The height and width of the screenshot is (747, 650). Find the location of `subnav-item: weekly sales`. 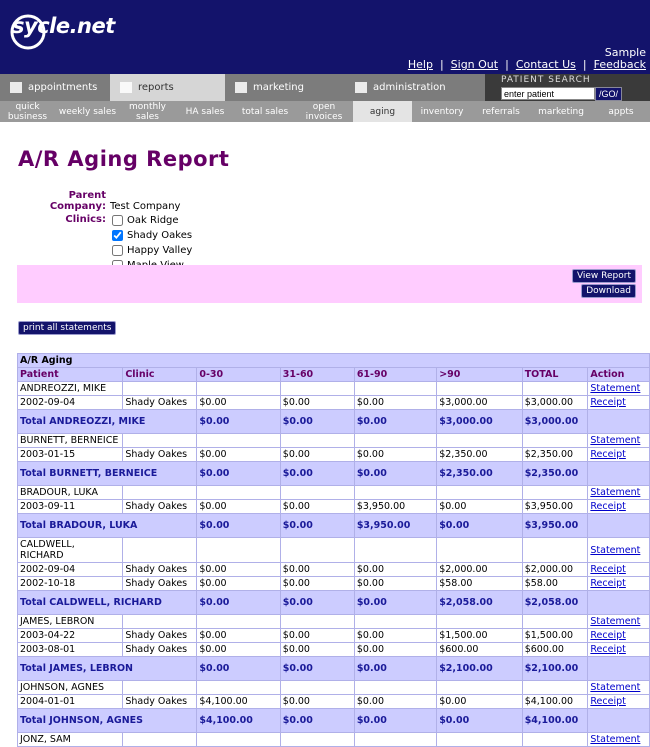

subnav-item: weekly sales is located at coordinates (87, 111).